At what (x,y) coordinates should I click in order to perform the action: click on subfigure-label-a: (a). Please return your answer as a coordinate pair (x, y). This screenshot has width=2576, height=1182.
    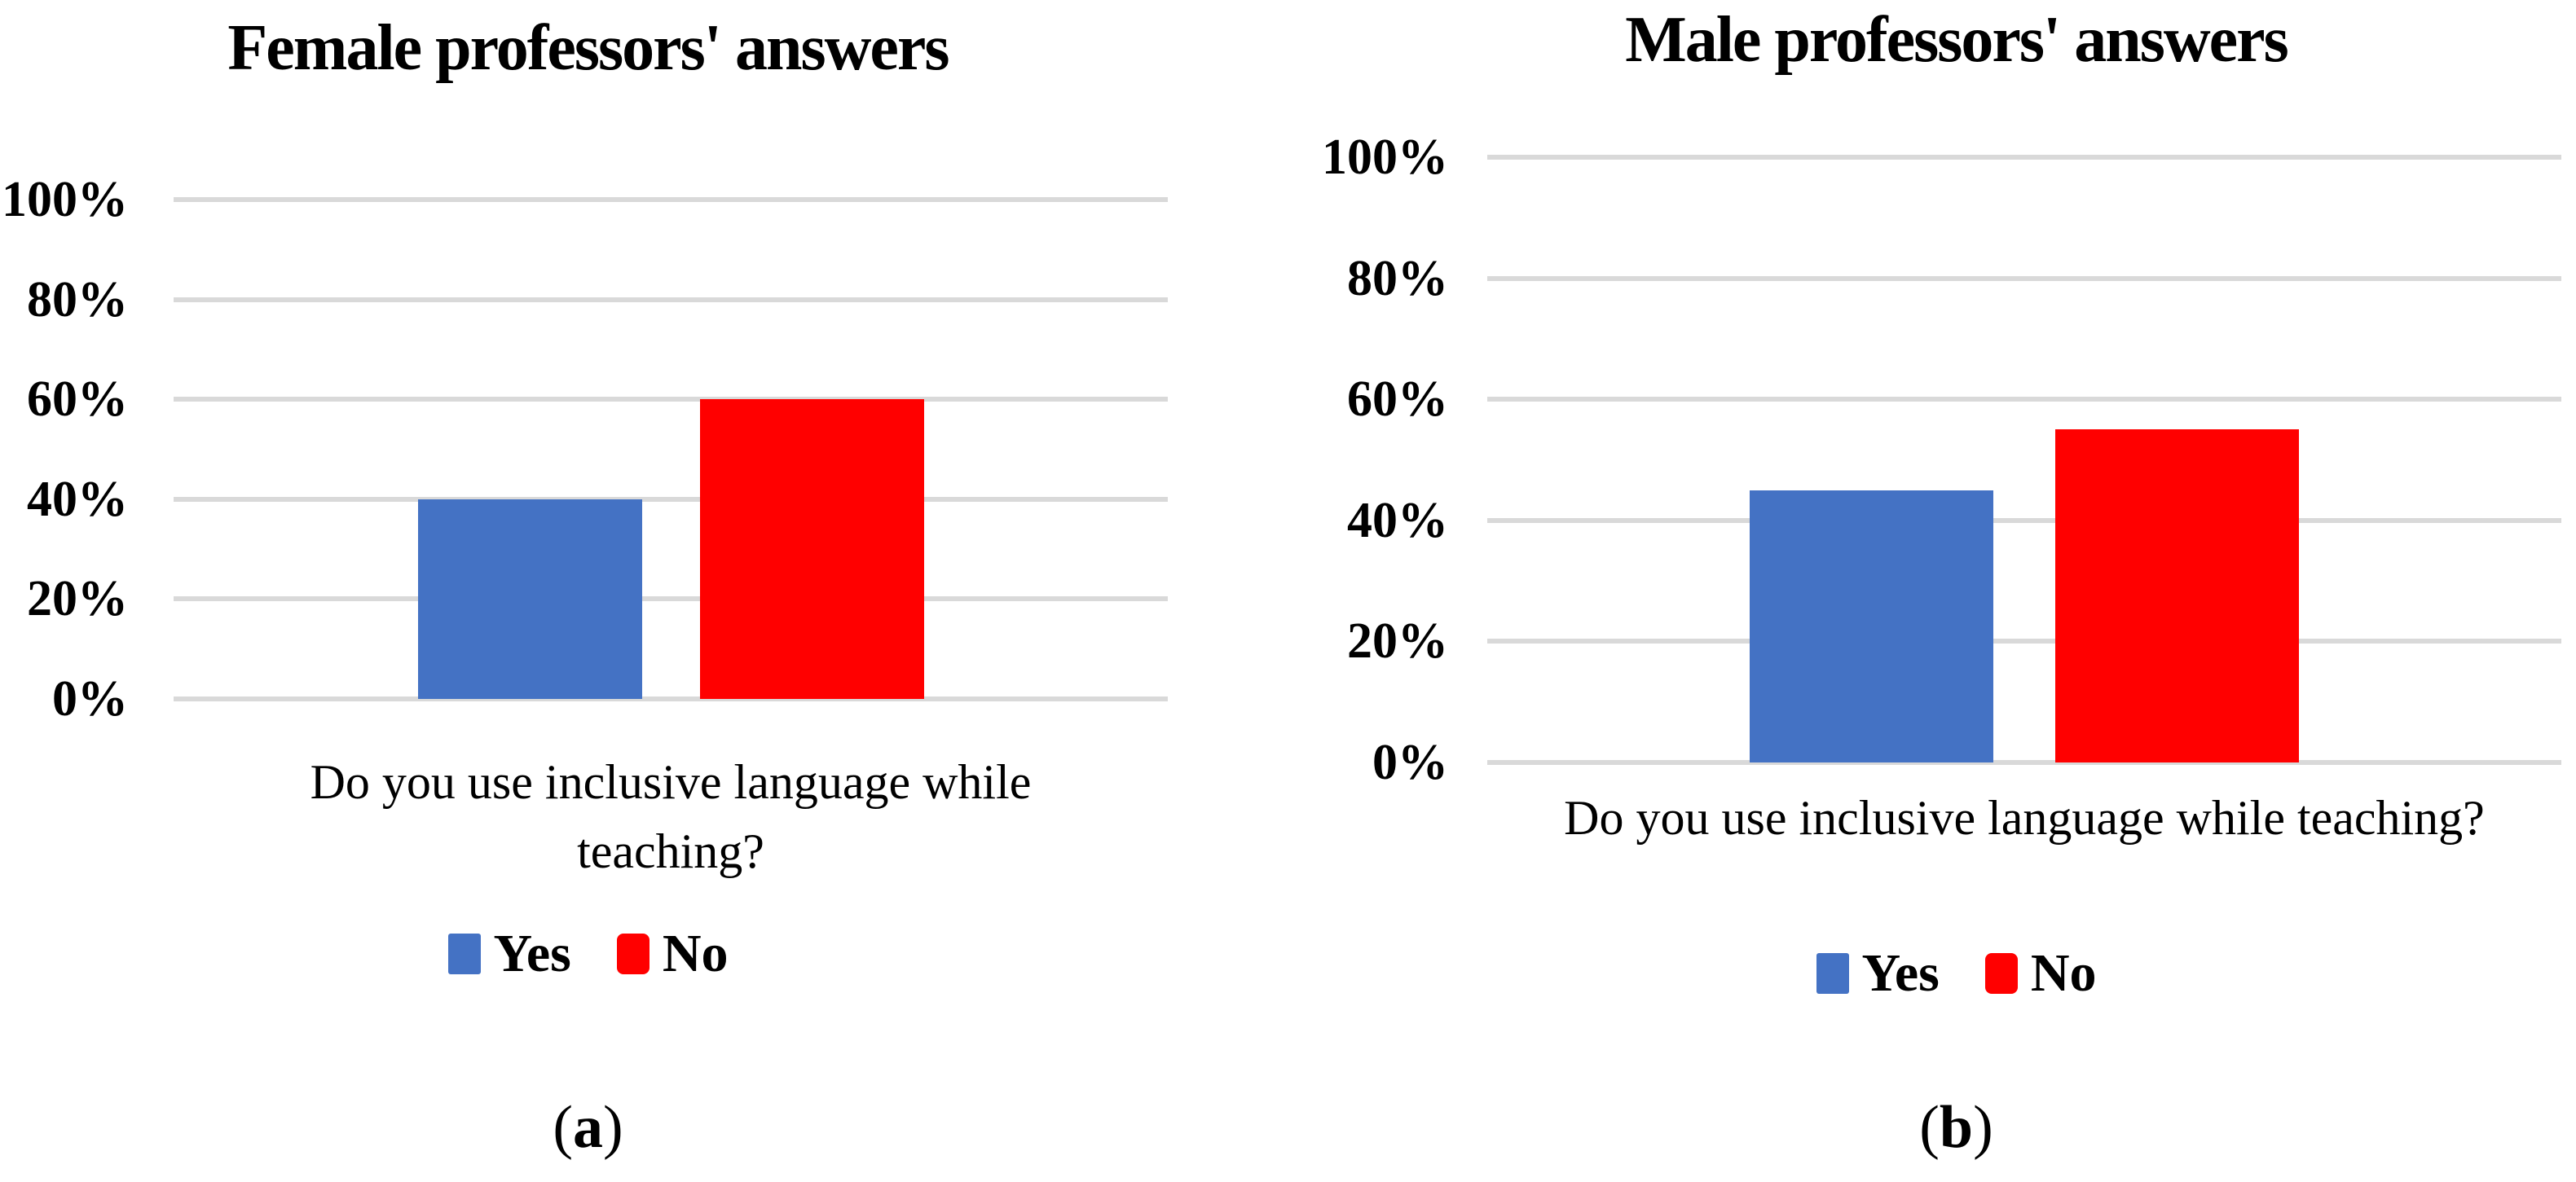
    Looking at the image, I should click on (588, 1128).